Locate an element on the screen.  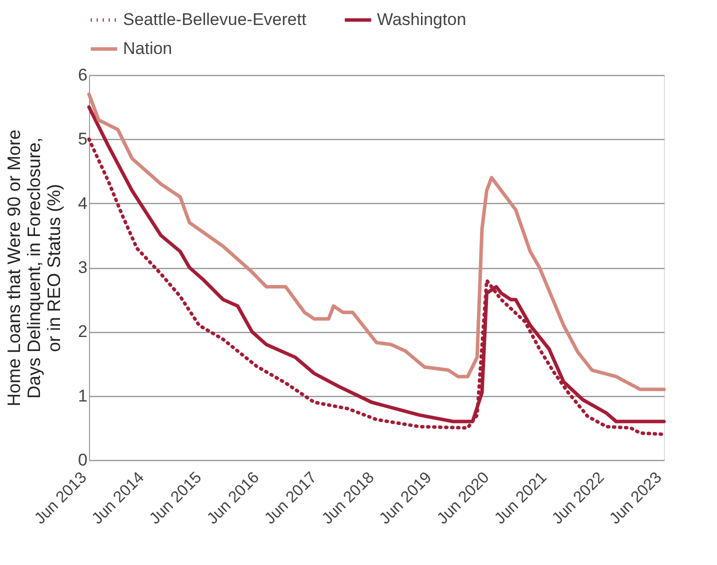
y-tick-label: 5 is located at coordinates (83, 139).